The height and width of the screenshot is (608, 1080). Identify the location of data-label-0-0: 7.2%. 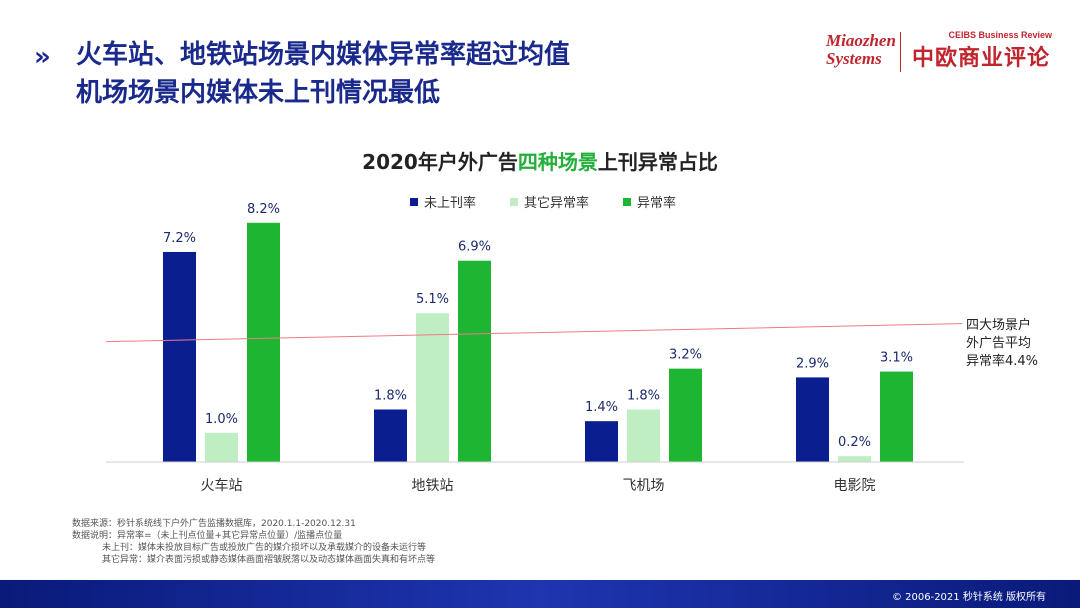
(179, 238).